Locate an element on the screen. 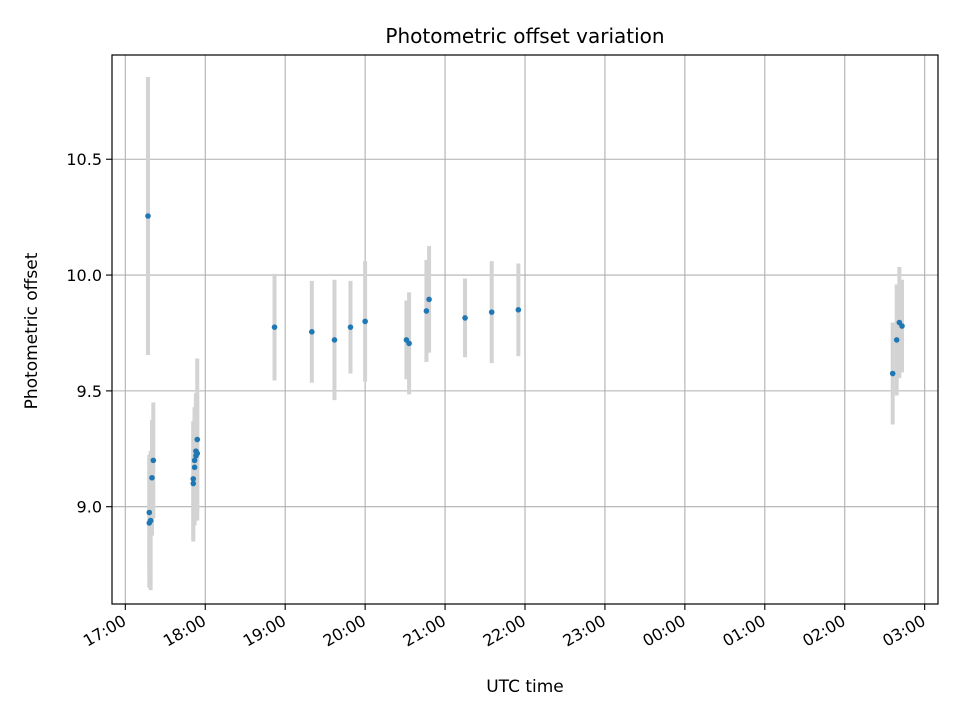 This screenshot has height=720, width=960. y-axis-title: Photometric offset is located at coordinates (32, 330).